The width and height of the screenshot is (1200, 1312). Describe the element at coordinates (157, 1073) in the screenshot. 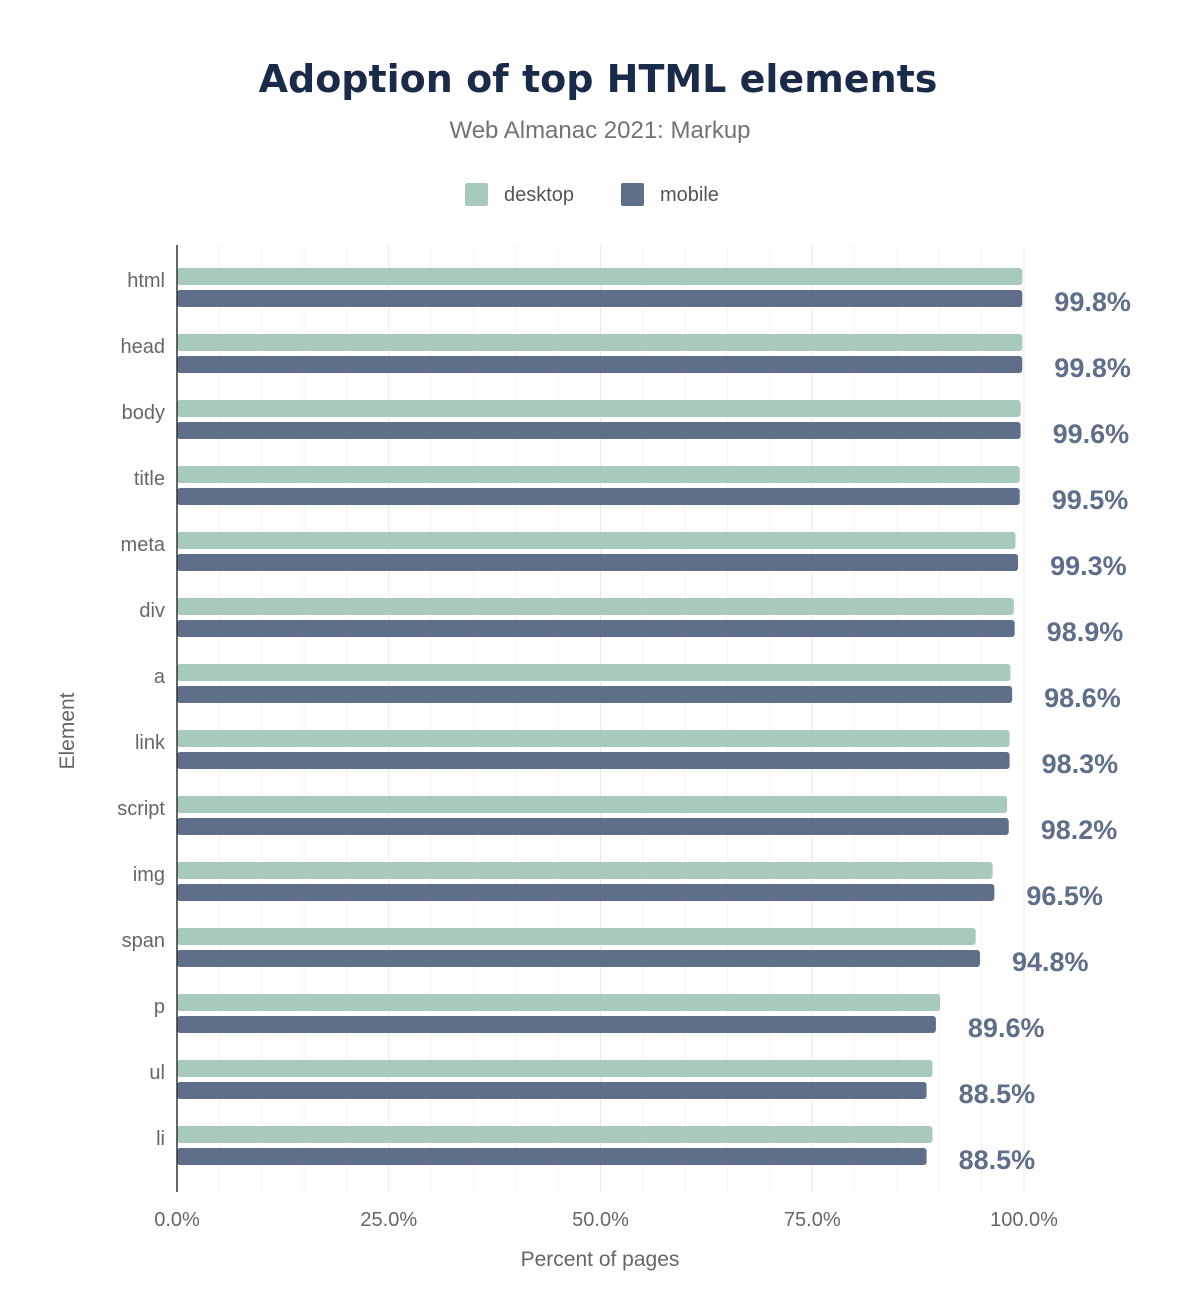

I see `y-tick-label: ul` at that location.